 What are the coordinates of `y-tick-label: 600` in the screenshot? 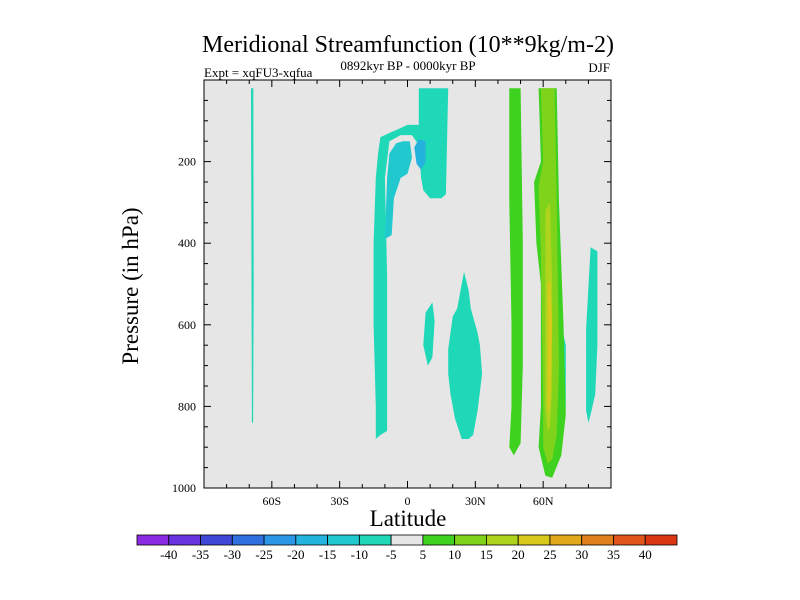 It's located at (187, 325).